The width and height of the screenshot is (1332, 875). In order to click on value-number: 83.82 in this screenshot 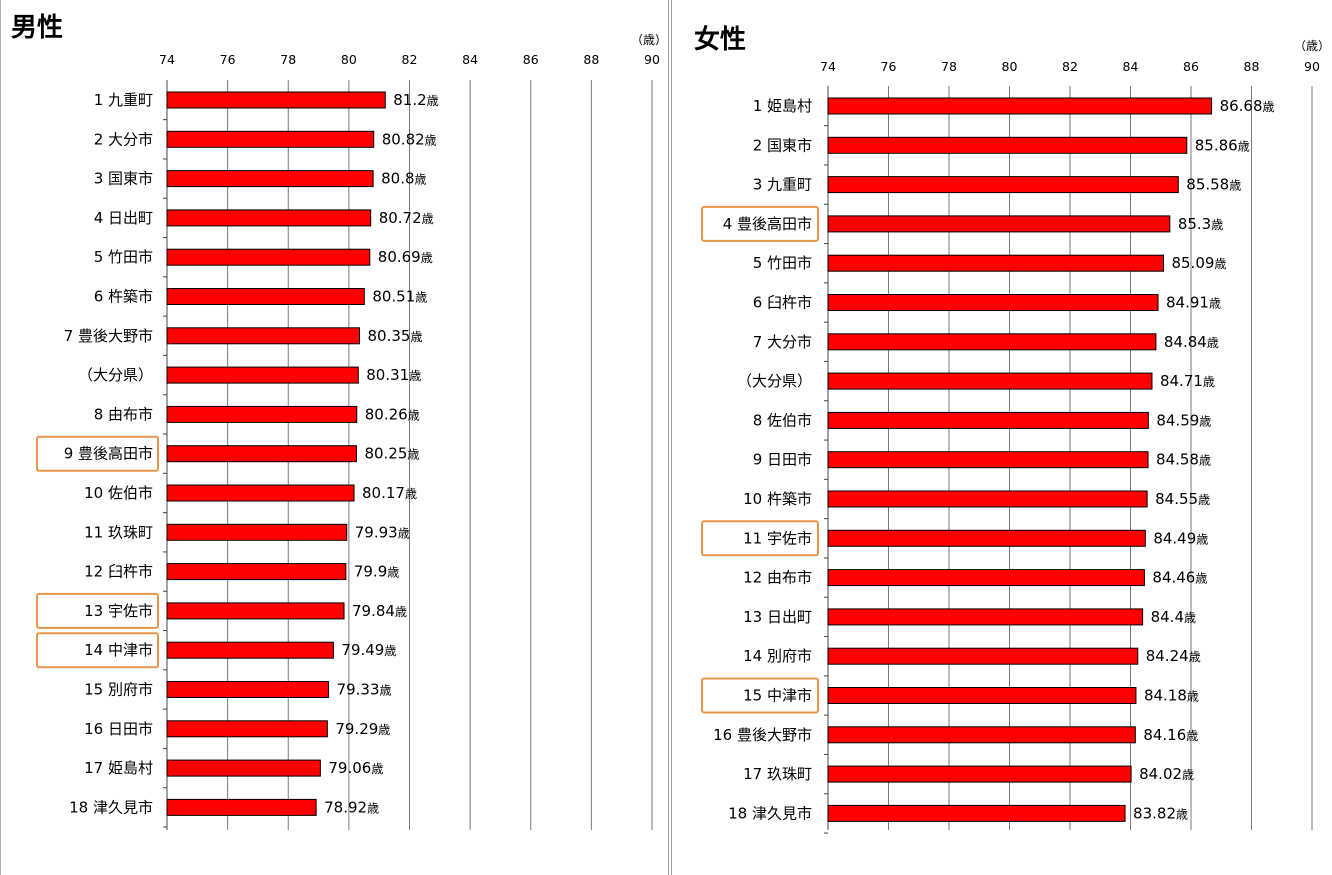, I will do `click(1154, 813)`.